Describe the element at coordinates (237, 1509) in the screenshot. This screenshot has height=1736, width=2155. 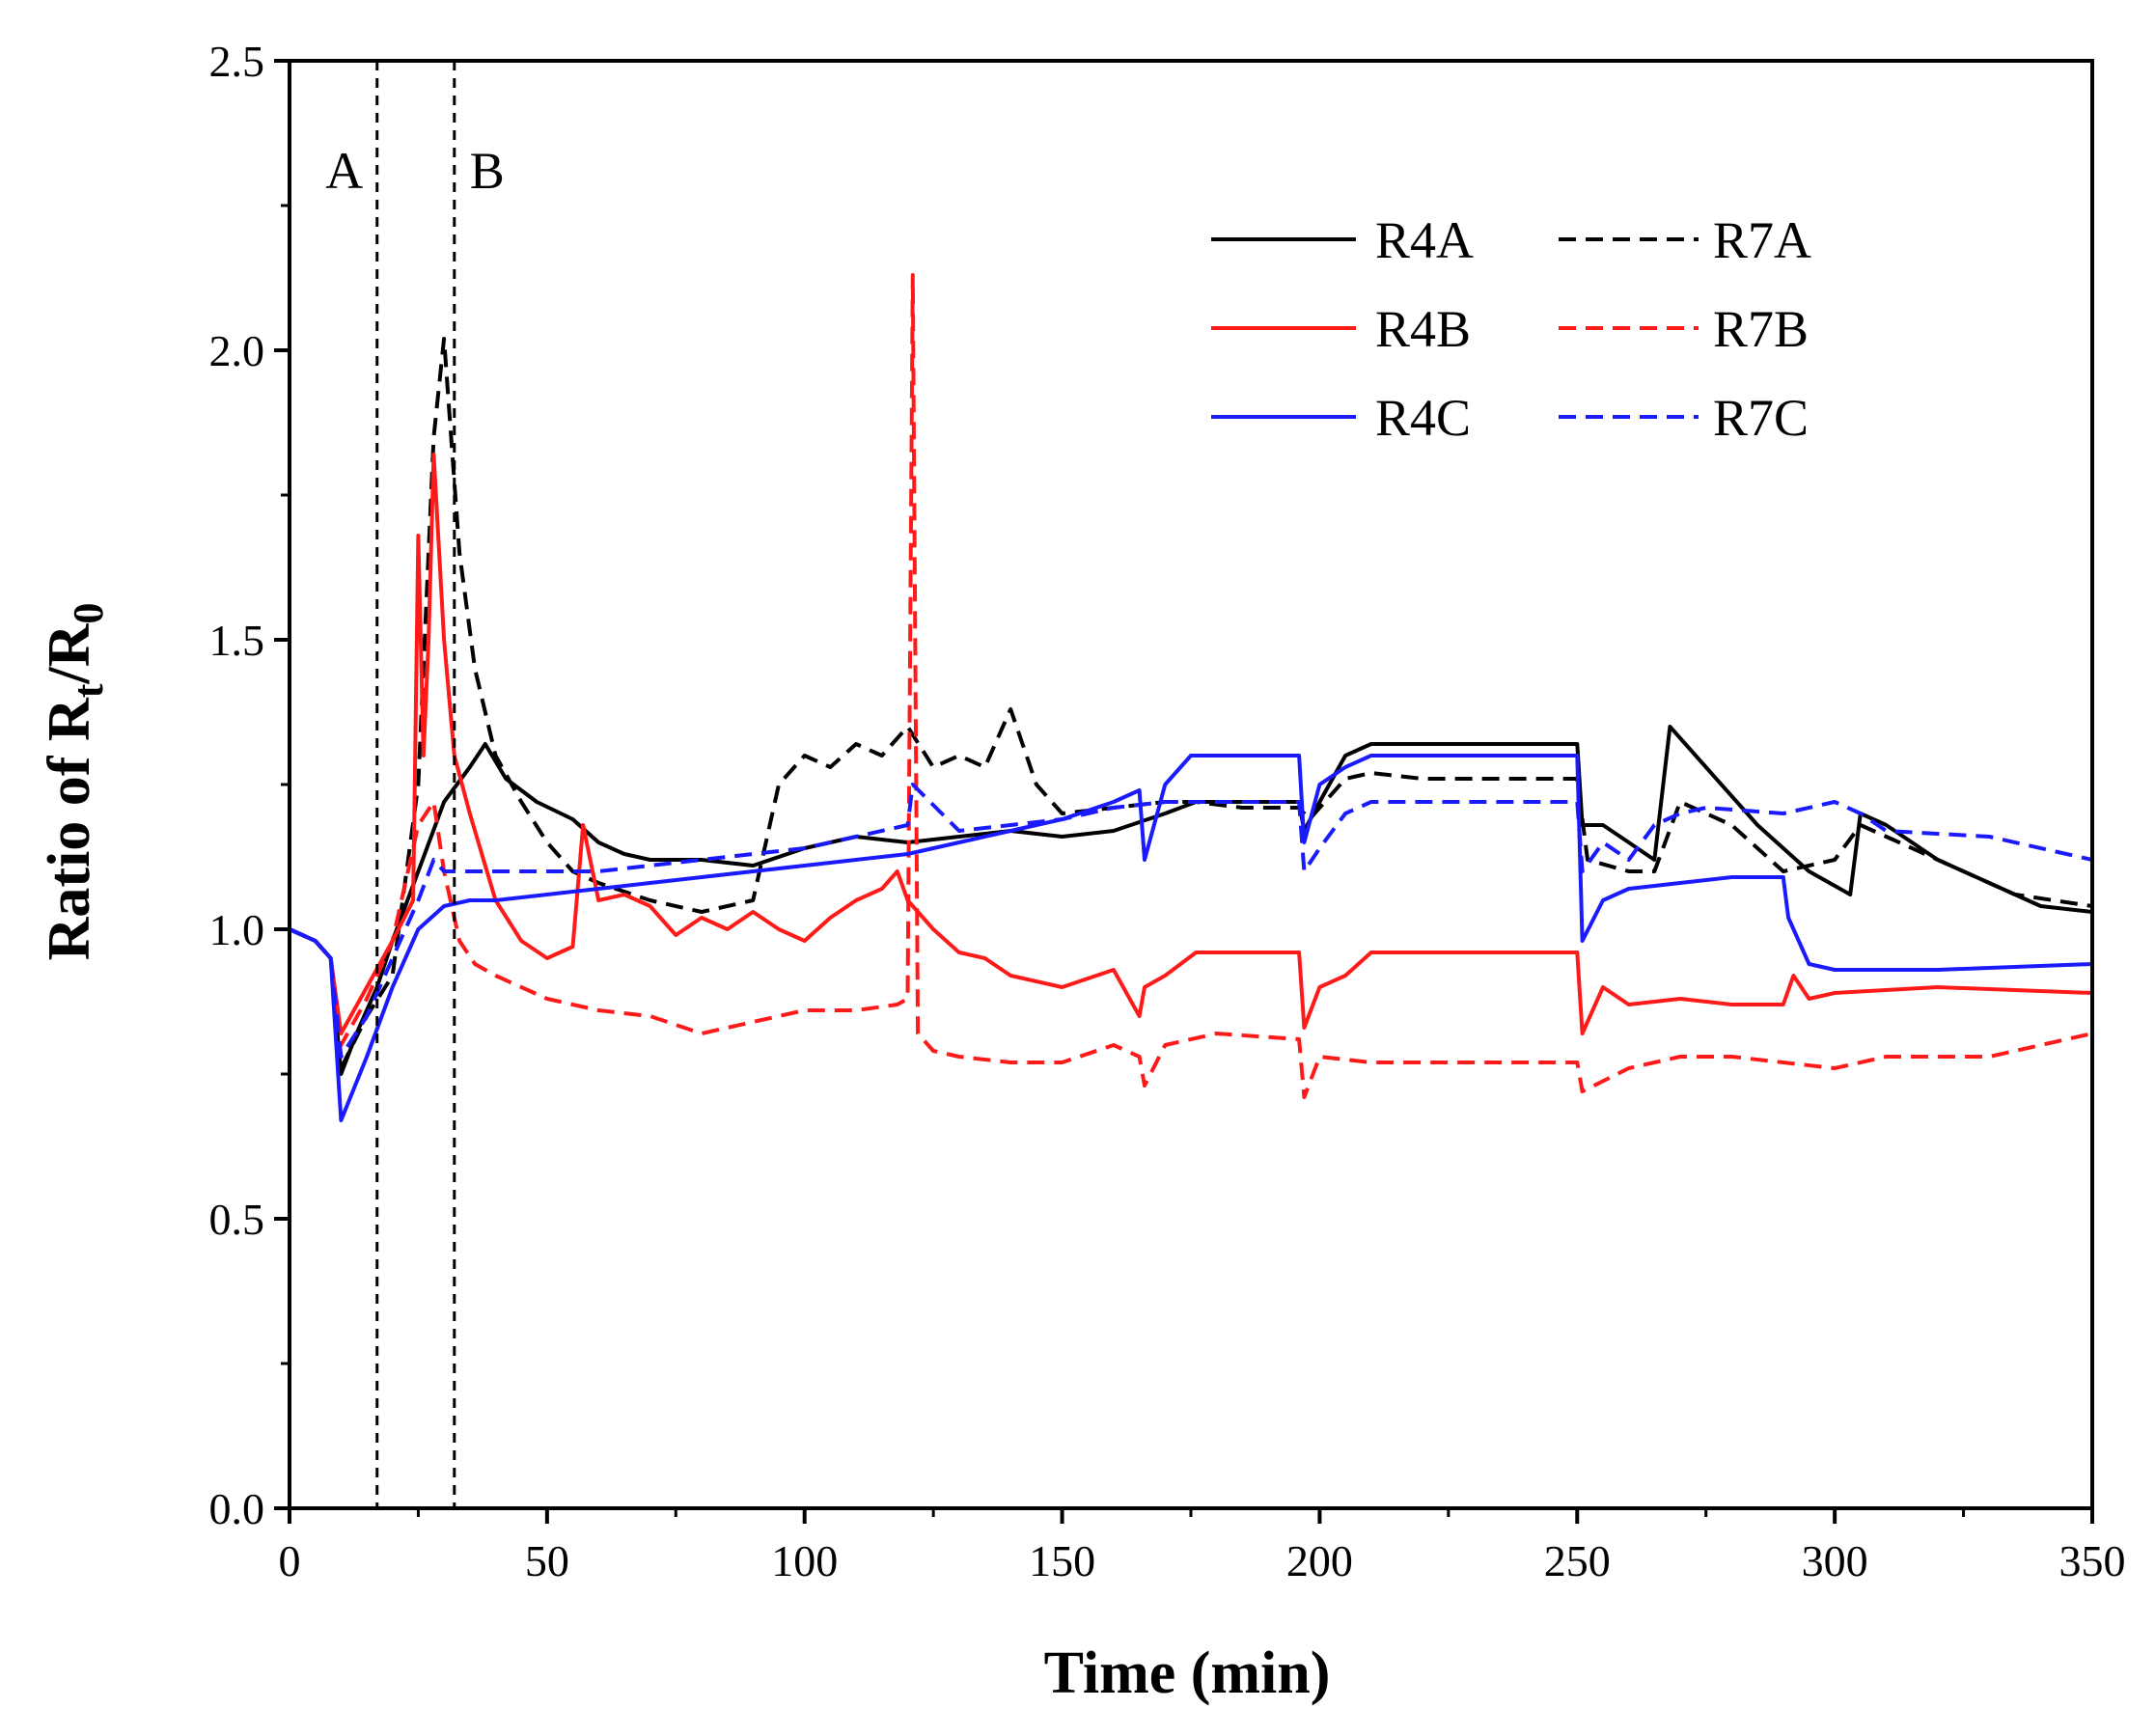
I see `y-tick-label: 0.0` at that location.